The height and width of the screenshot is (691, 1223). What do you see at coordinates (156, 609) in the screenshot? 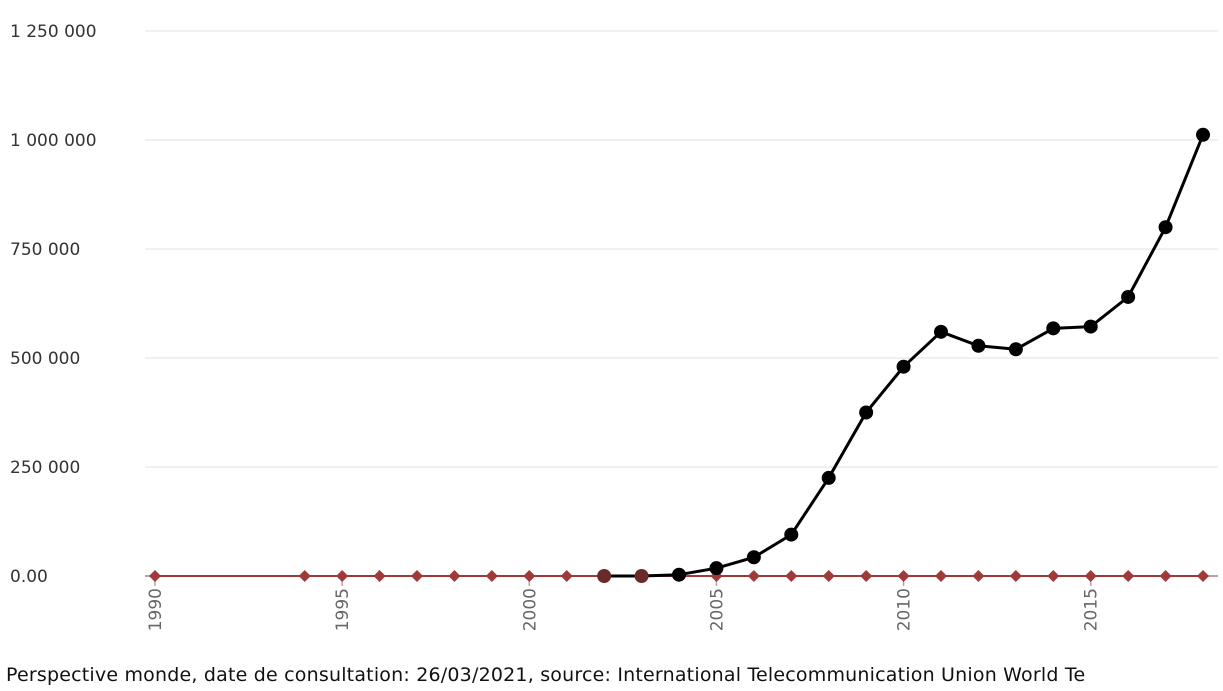
I see `x-tick-label: 1990` at bounding box center [156, 609].